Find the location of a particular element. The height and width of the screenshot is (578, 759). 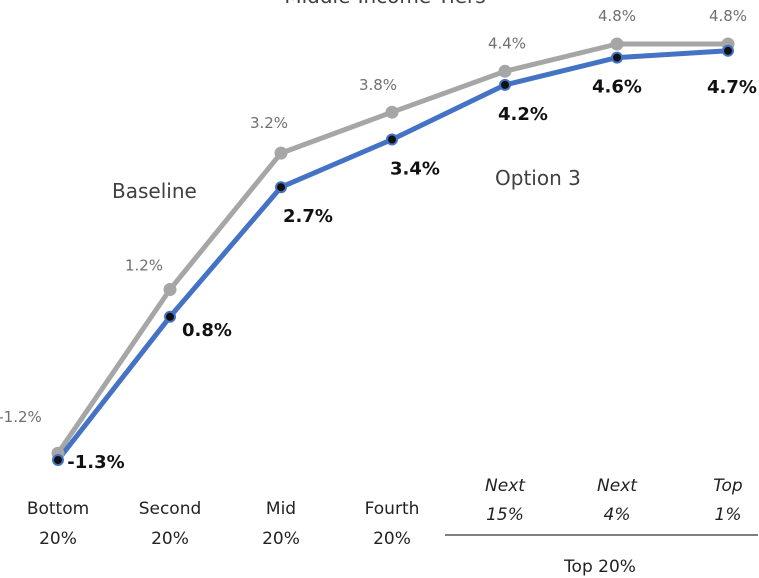

baseline-data-label: 4.4% is located at coordinates (507, 43).